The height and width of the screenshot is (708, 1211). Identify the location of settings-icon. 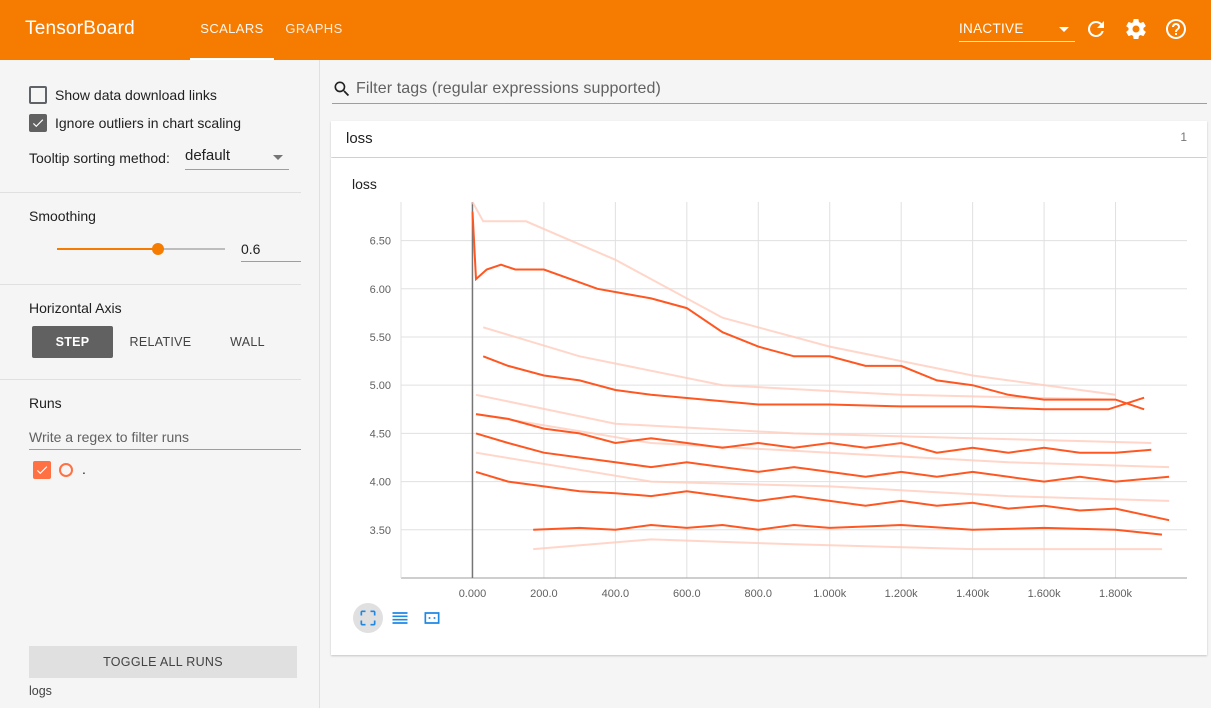
(1136, 29).